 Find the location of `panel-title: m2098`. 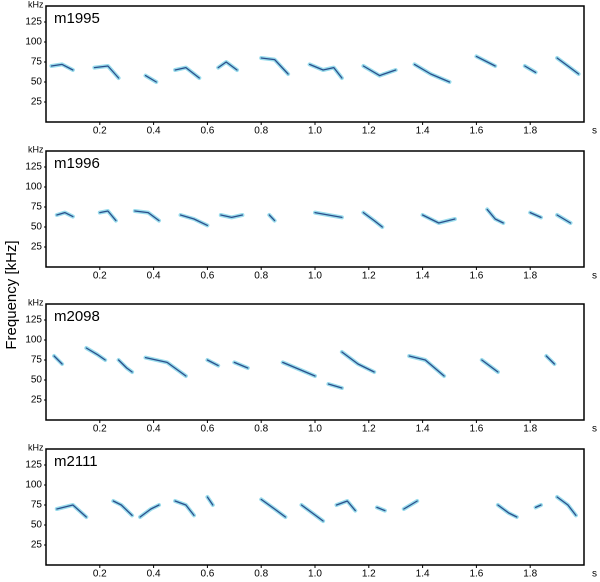

panel-title: m2098 is located at coordinates (77, 316).